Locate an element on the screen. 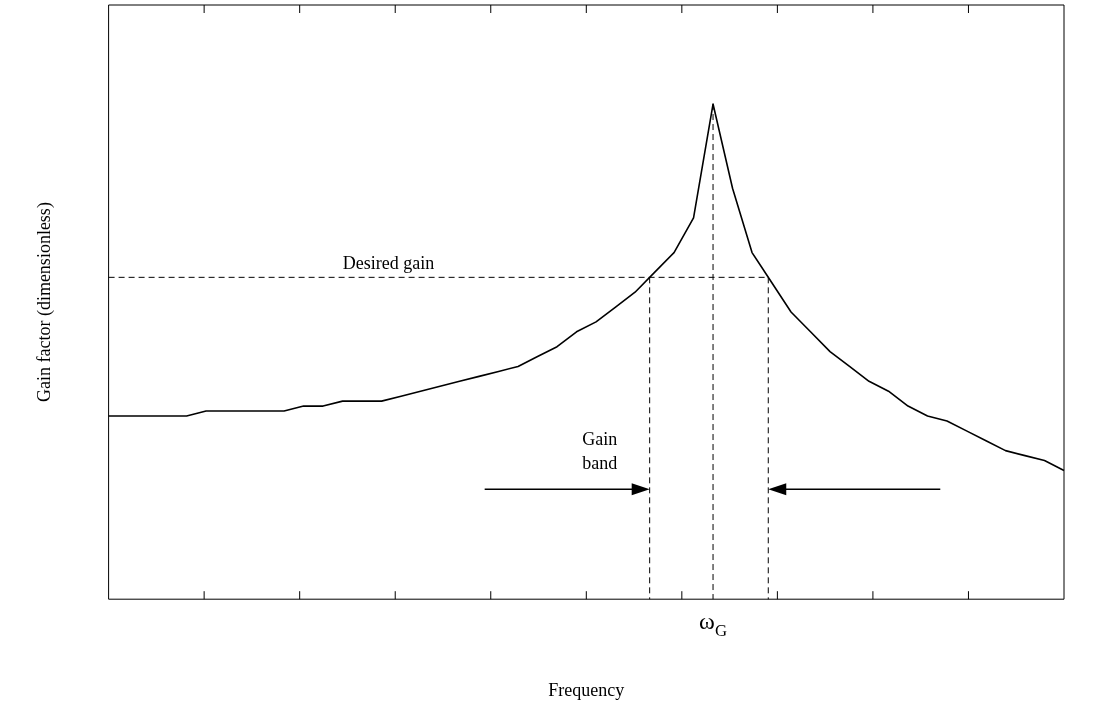  y-axis-title: Gain factor (dimensionless) is located at coordinates (44, 302).